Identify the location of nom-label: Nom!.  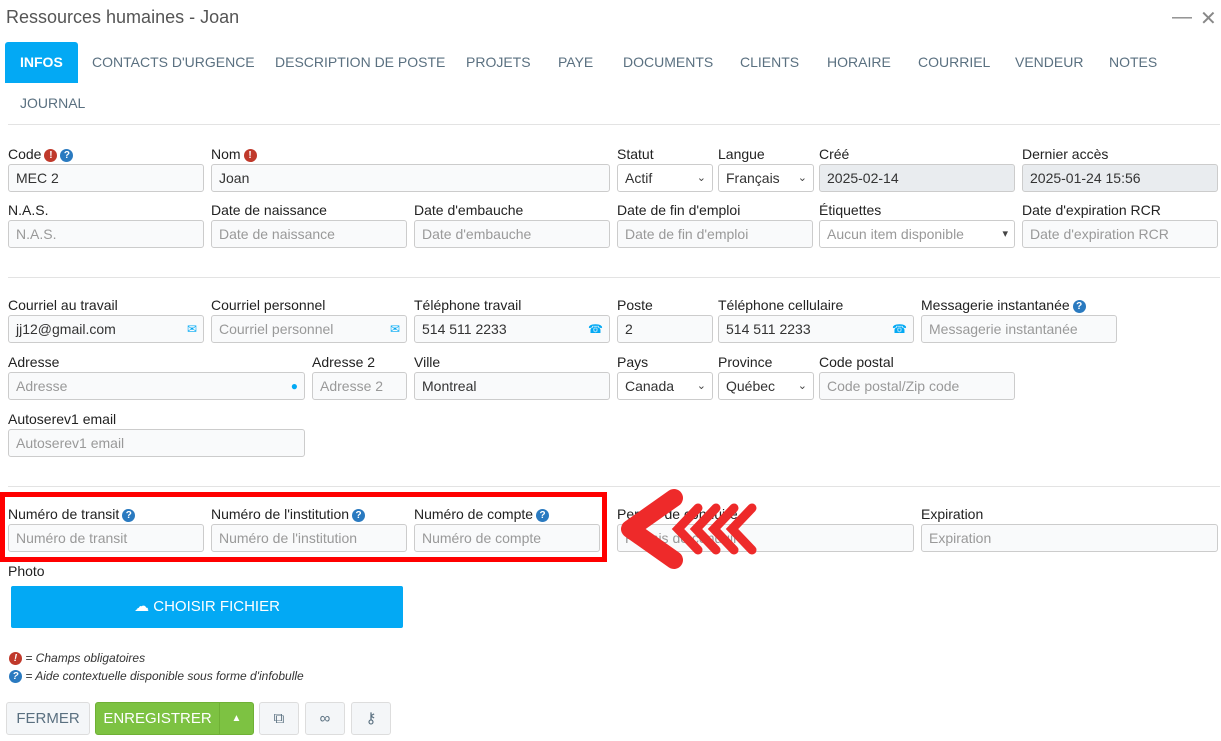
(234, 154).